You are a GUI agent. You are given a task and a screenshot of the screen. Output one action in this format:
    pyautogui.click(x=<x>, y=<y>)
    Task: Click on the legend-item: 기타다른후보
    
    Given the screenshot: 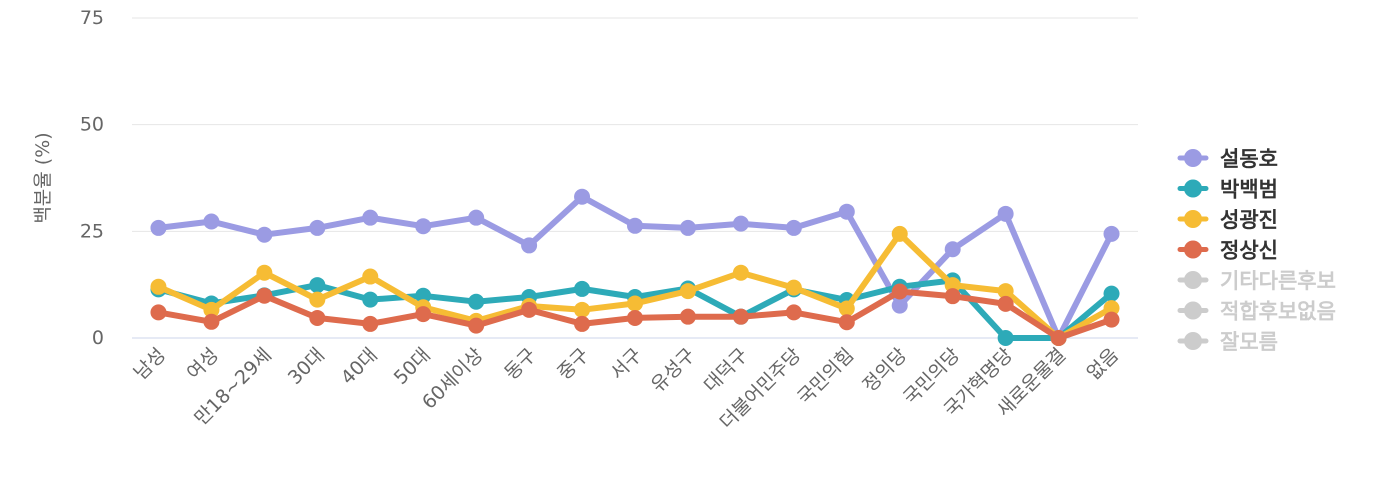 What is the action you would take?
    pyautogui.click(x=1256, y=281)
    